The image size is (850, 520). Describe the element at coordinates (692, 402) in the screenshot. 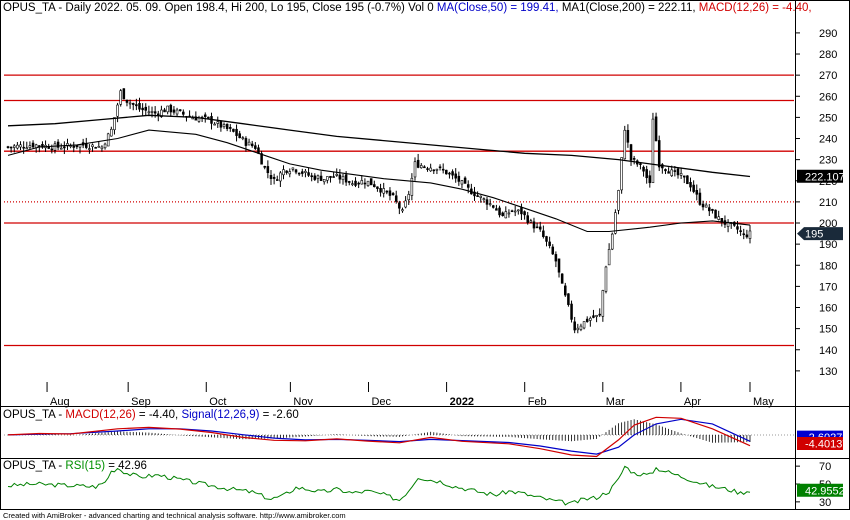

I see `x-axis-label: Apr` at that location.